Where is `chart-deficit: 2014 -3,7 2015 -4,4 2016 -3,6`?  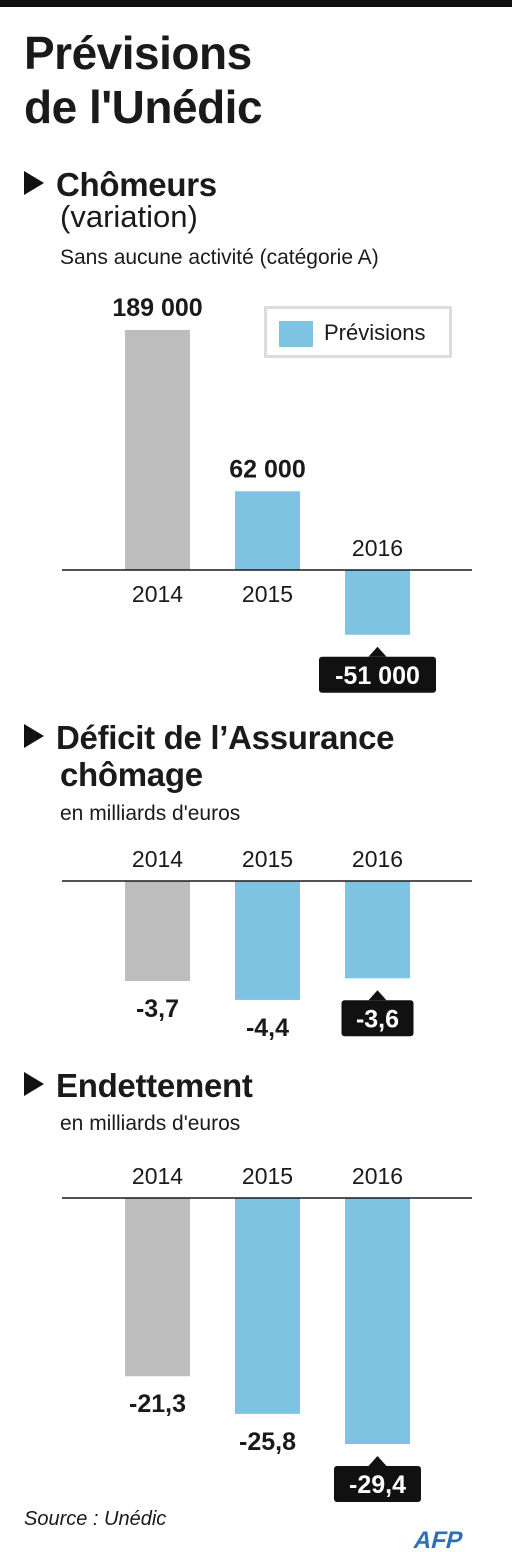
chart-deficit: 2014 -3,7 2015 -4,4 2016 -3,6 is located at coordinates (267, 944).